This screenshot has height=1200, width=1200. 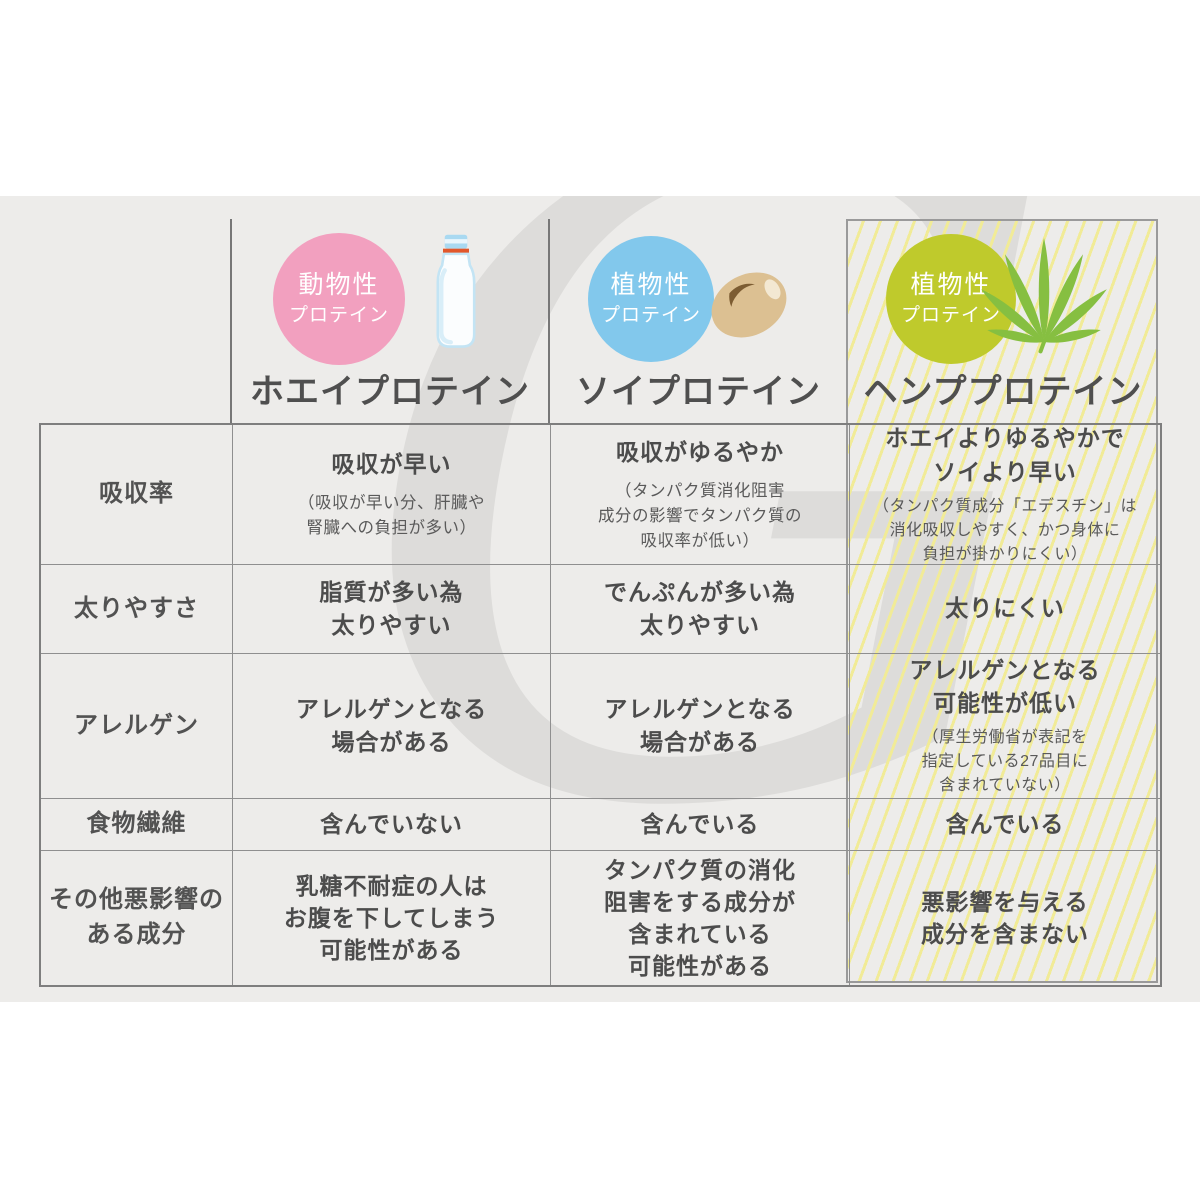 What do you see at coordinates (137, 495) in the screenshot?
I see `row-label-absorption: 吸収率` at bounding box center [137, 495].